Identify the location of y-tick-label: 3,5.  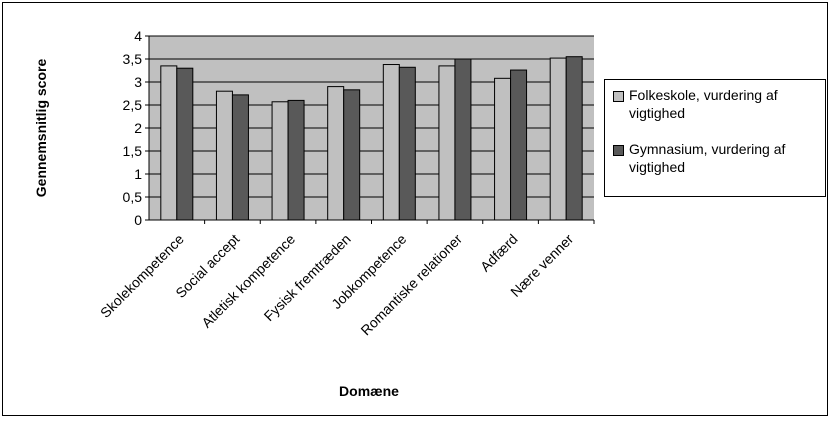
(133, 59).